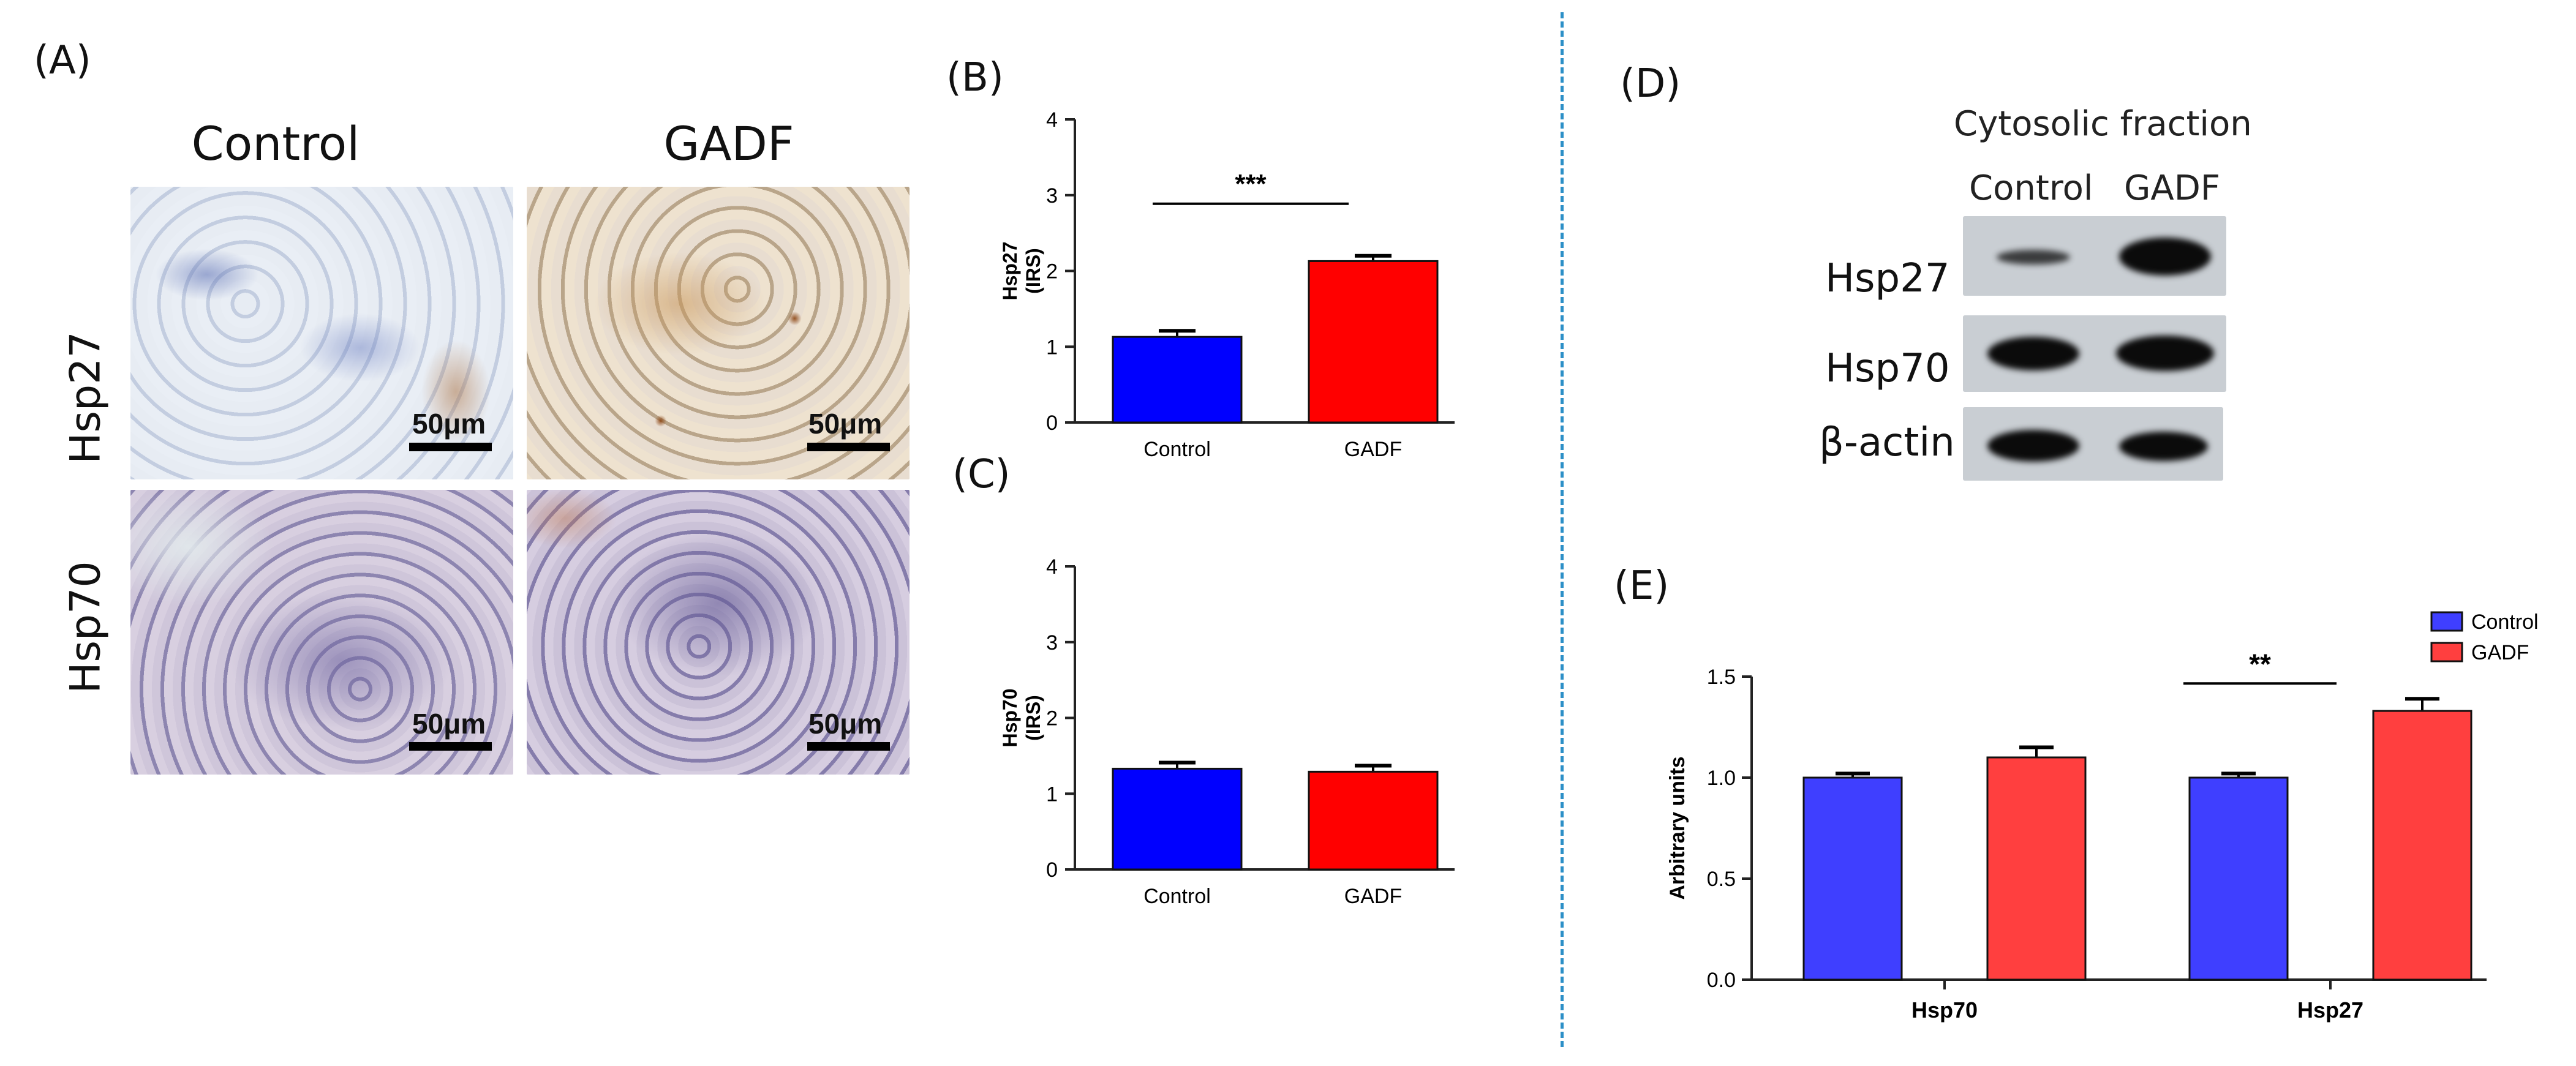 This screenshot has height=1066, width=2576. I want to click on significance-label: ***, so click(1251, 184).